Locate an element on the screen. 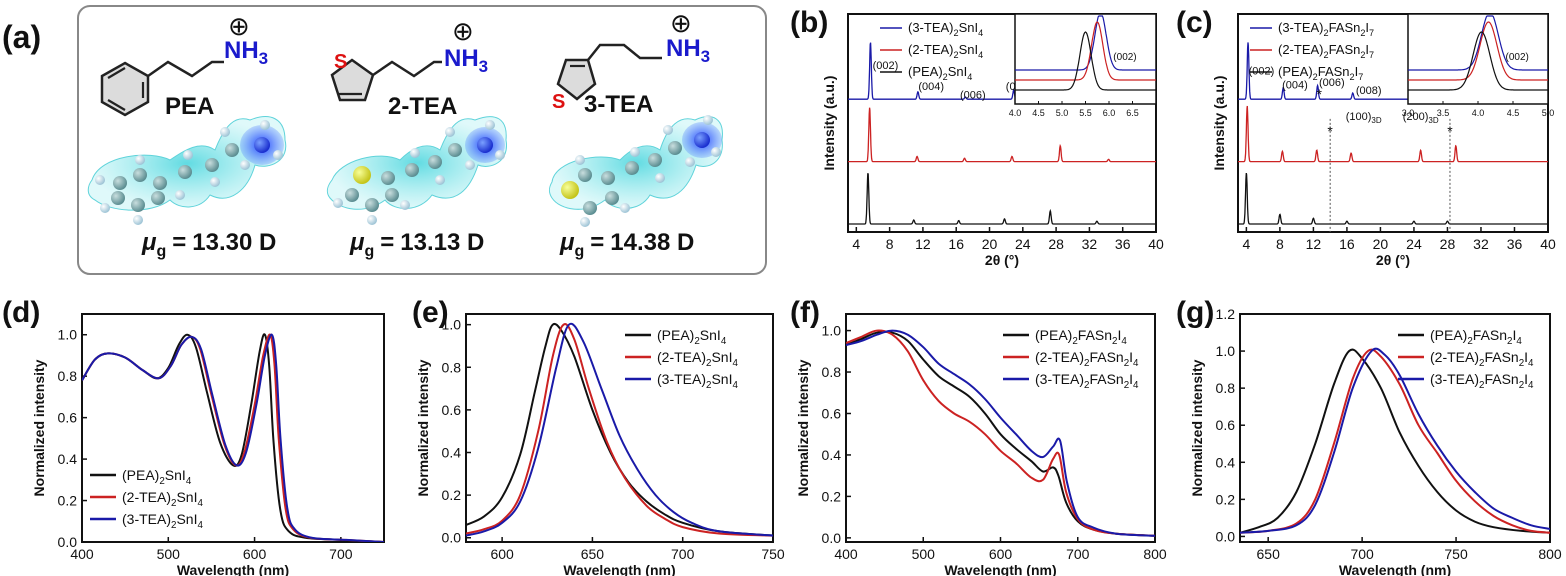  y-axis-label: Intensity (a.u.) is located at coordinates (1219, 123).